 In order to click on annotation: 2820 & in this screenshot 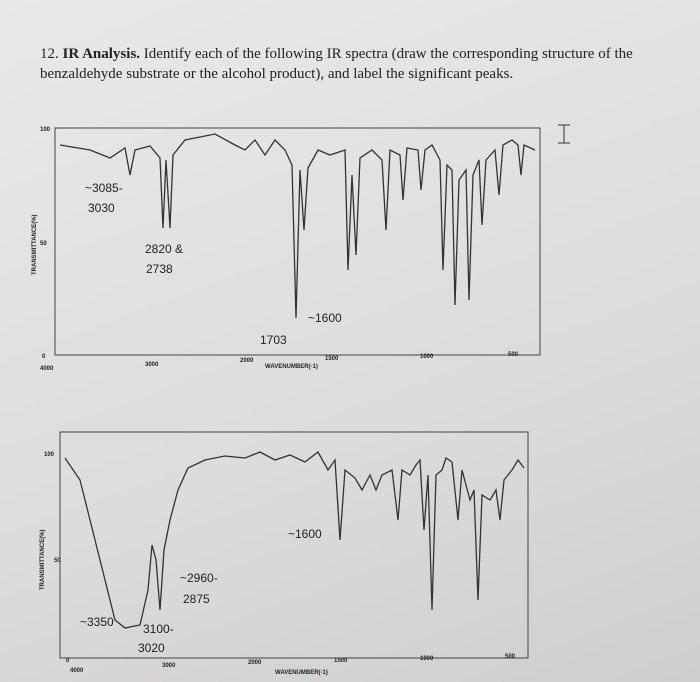, I will do `click(164, 249)`.